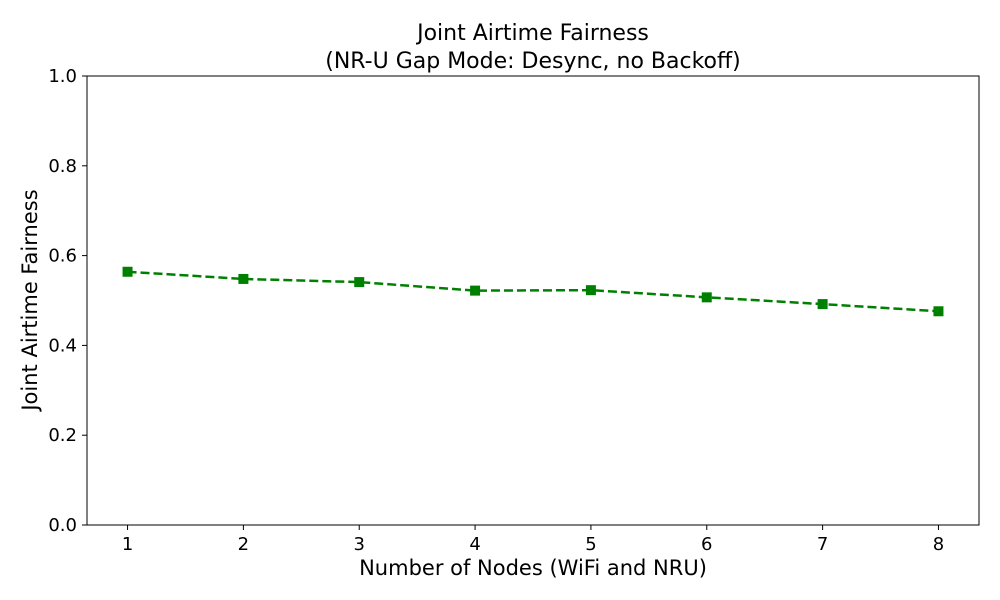 The image size is (1000, 600). What do you see at coordinates (62, 345) in the screenshot?
I see `y-tick-label: 0.4` at bounding box center [62, 345].